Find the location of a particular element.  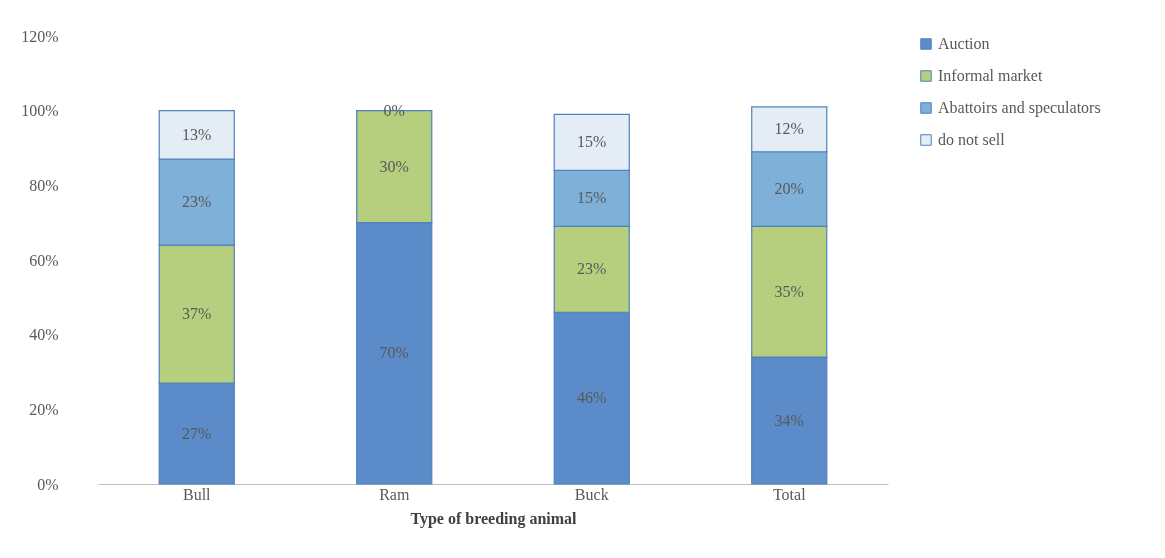

data-label: 30% is located at coordinates (394, 166).